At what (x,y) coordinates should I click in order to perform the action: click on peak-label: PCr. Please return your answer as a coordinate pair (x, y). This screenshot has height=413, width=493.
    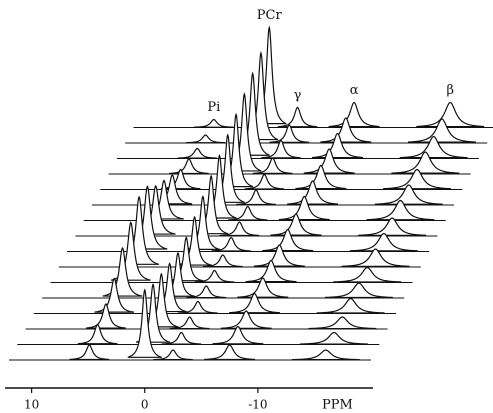
    Looking at the image, I should click on (270, 15).